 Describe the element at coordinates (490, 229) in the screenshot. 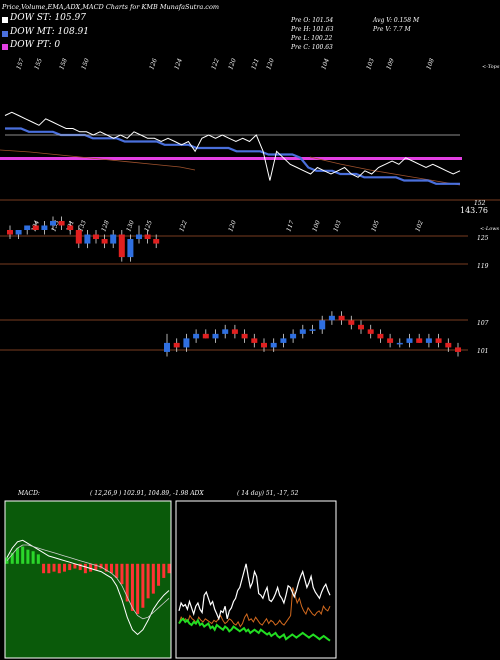

I see `lows-tag: <-Lows` at that location.